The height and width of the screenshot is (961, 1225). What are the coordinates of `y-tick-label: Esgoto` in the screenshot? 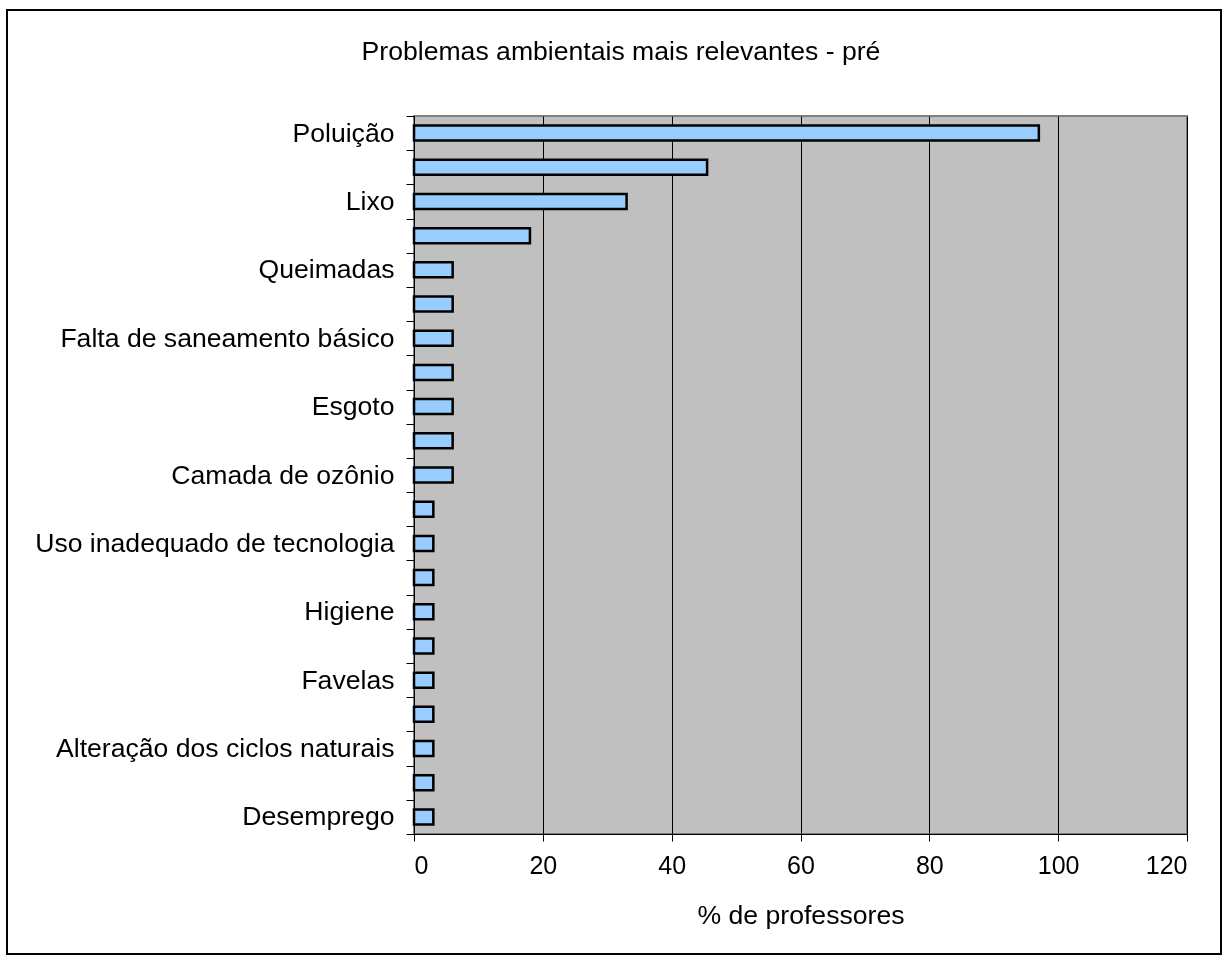 It's located at (353, 406).